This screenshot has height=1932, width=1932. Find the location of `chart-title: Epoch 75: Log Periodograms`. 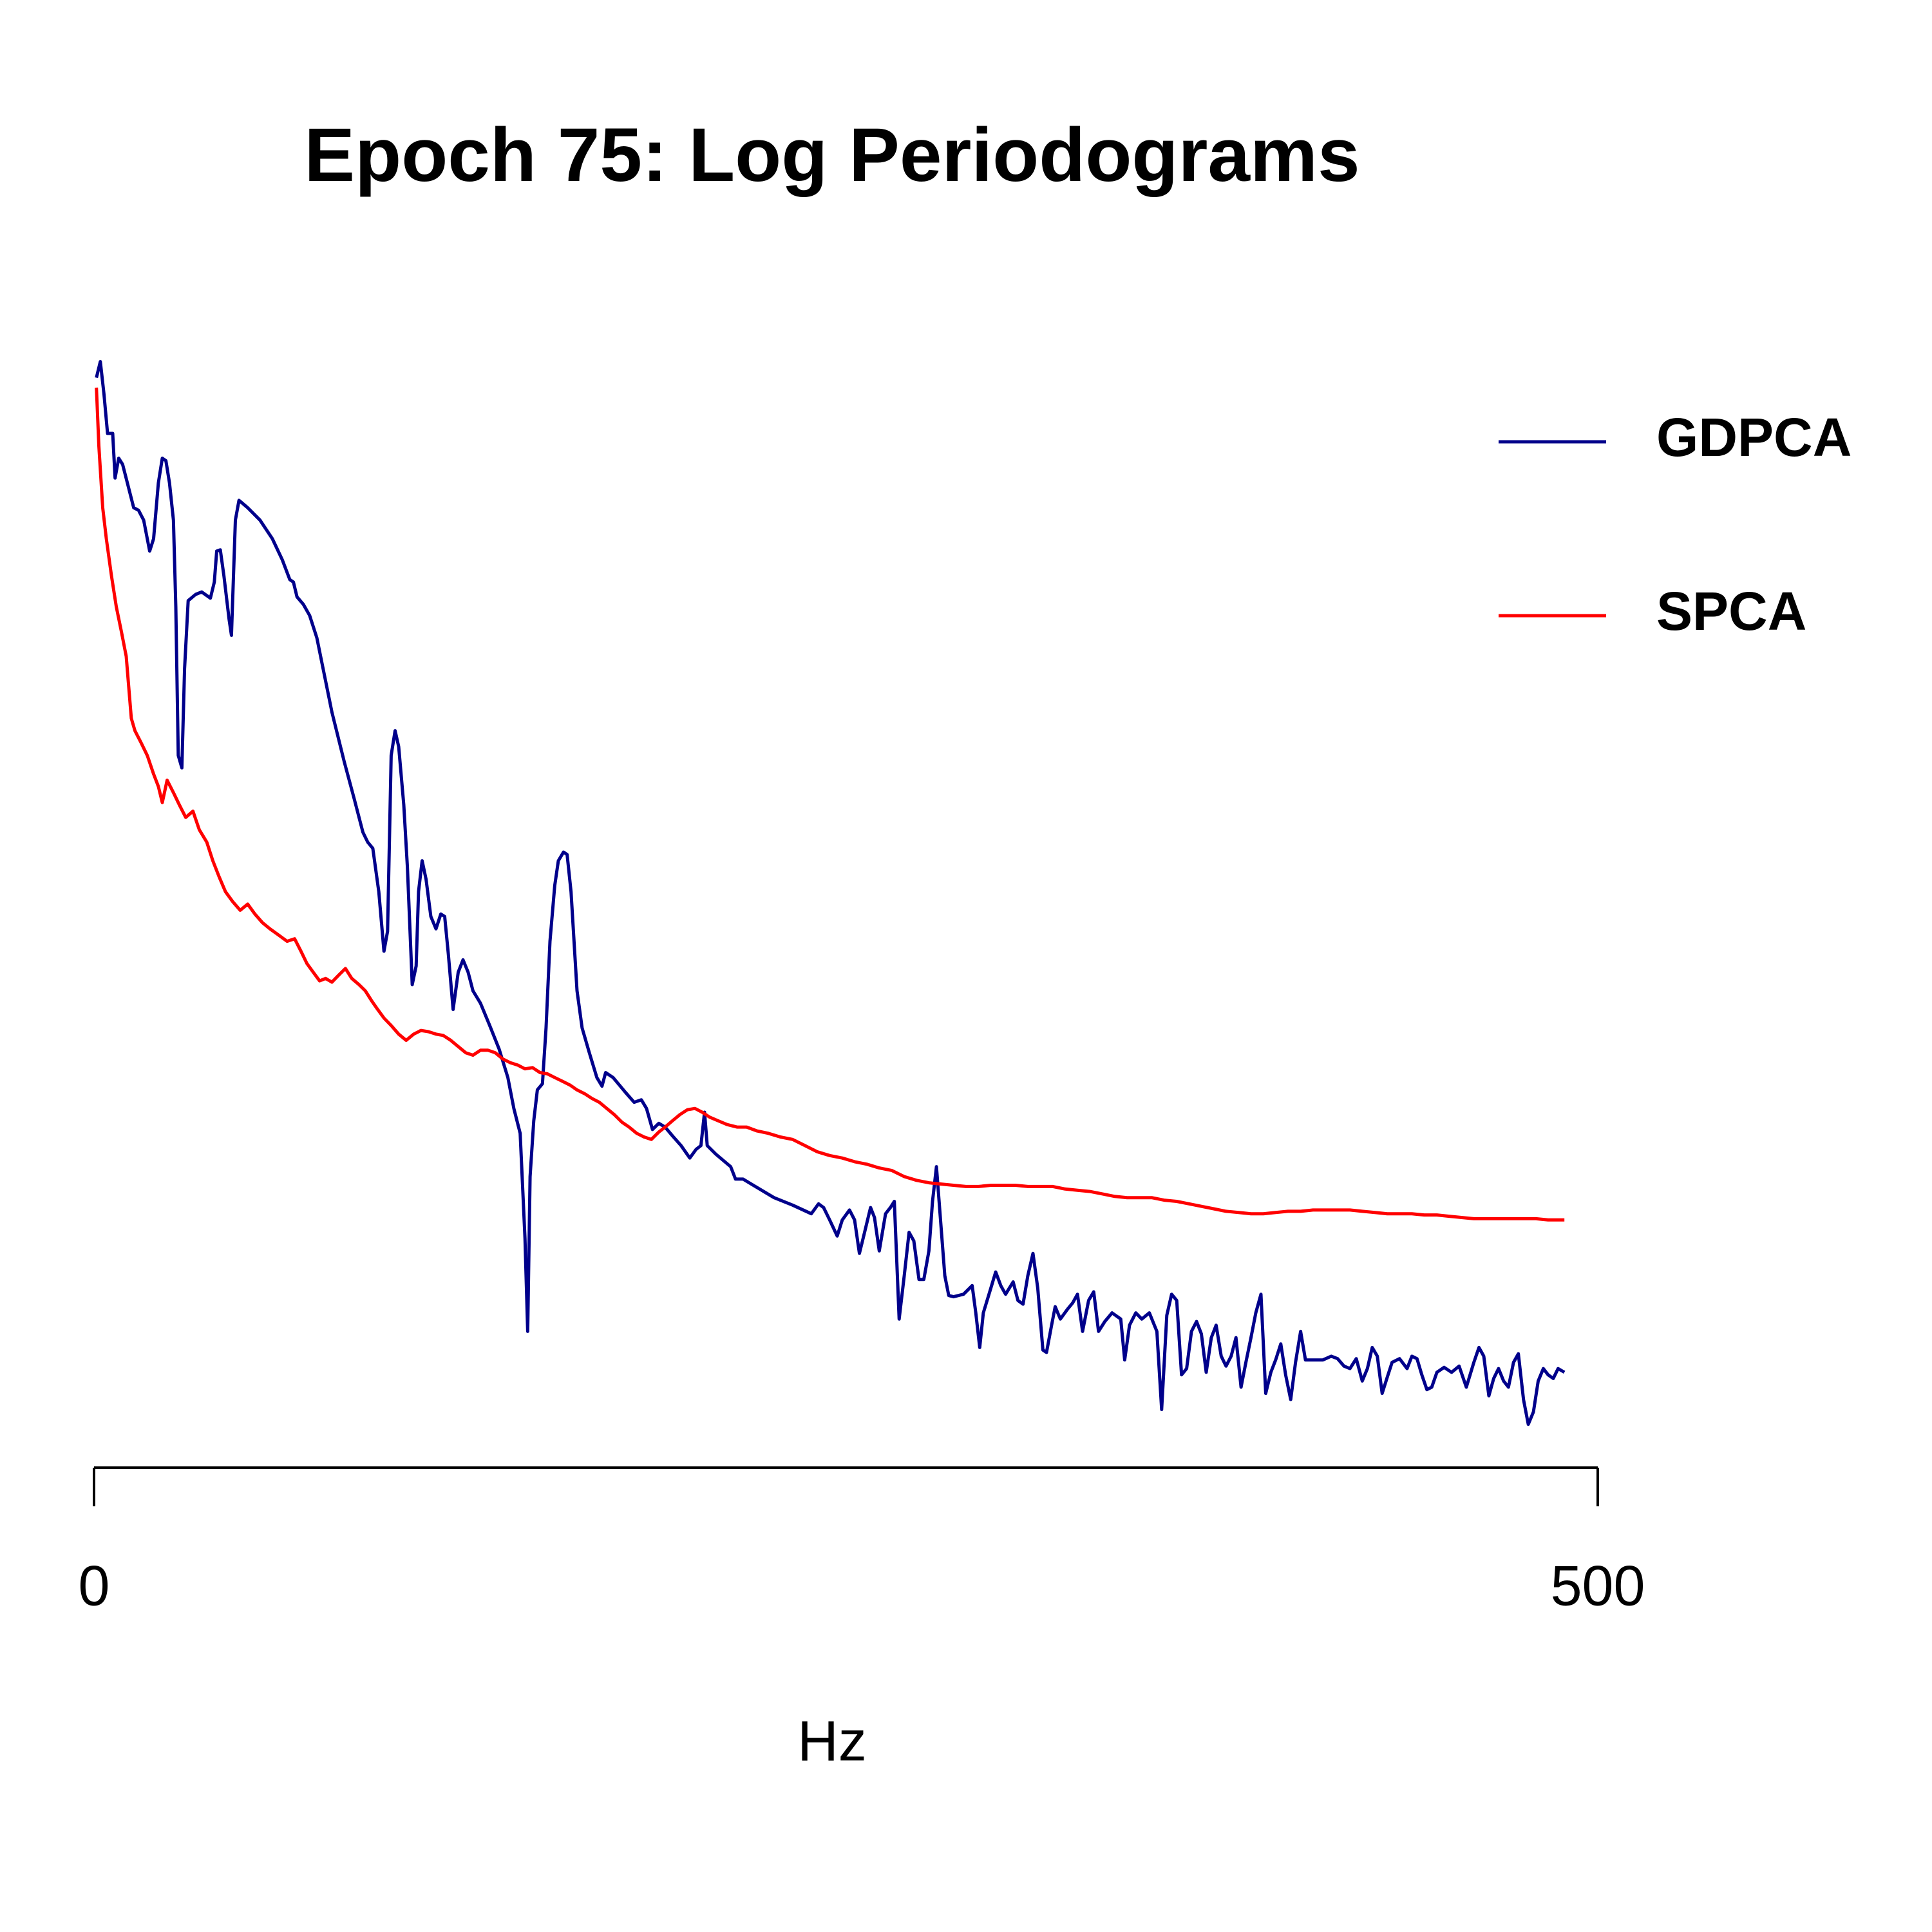

chart-title: Epoch 75: Log Periodograms is located at coordinates (831, 155).